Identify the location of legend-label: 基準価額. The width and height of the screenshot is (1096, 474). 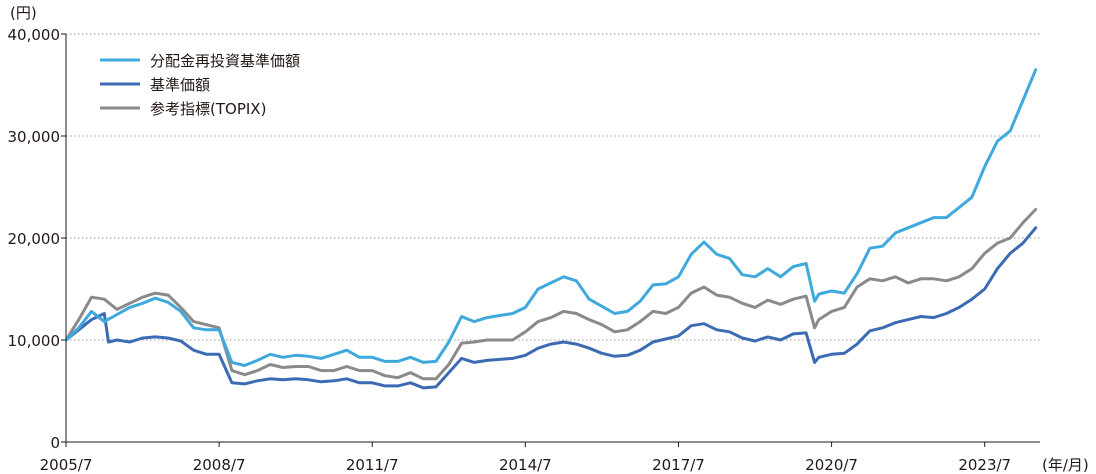
(180, 85).